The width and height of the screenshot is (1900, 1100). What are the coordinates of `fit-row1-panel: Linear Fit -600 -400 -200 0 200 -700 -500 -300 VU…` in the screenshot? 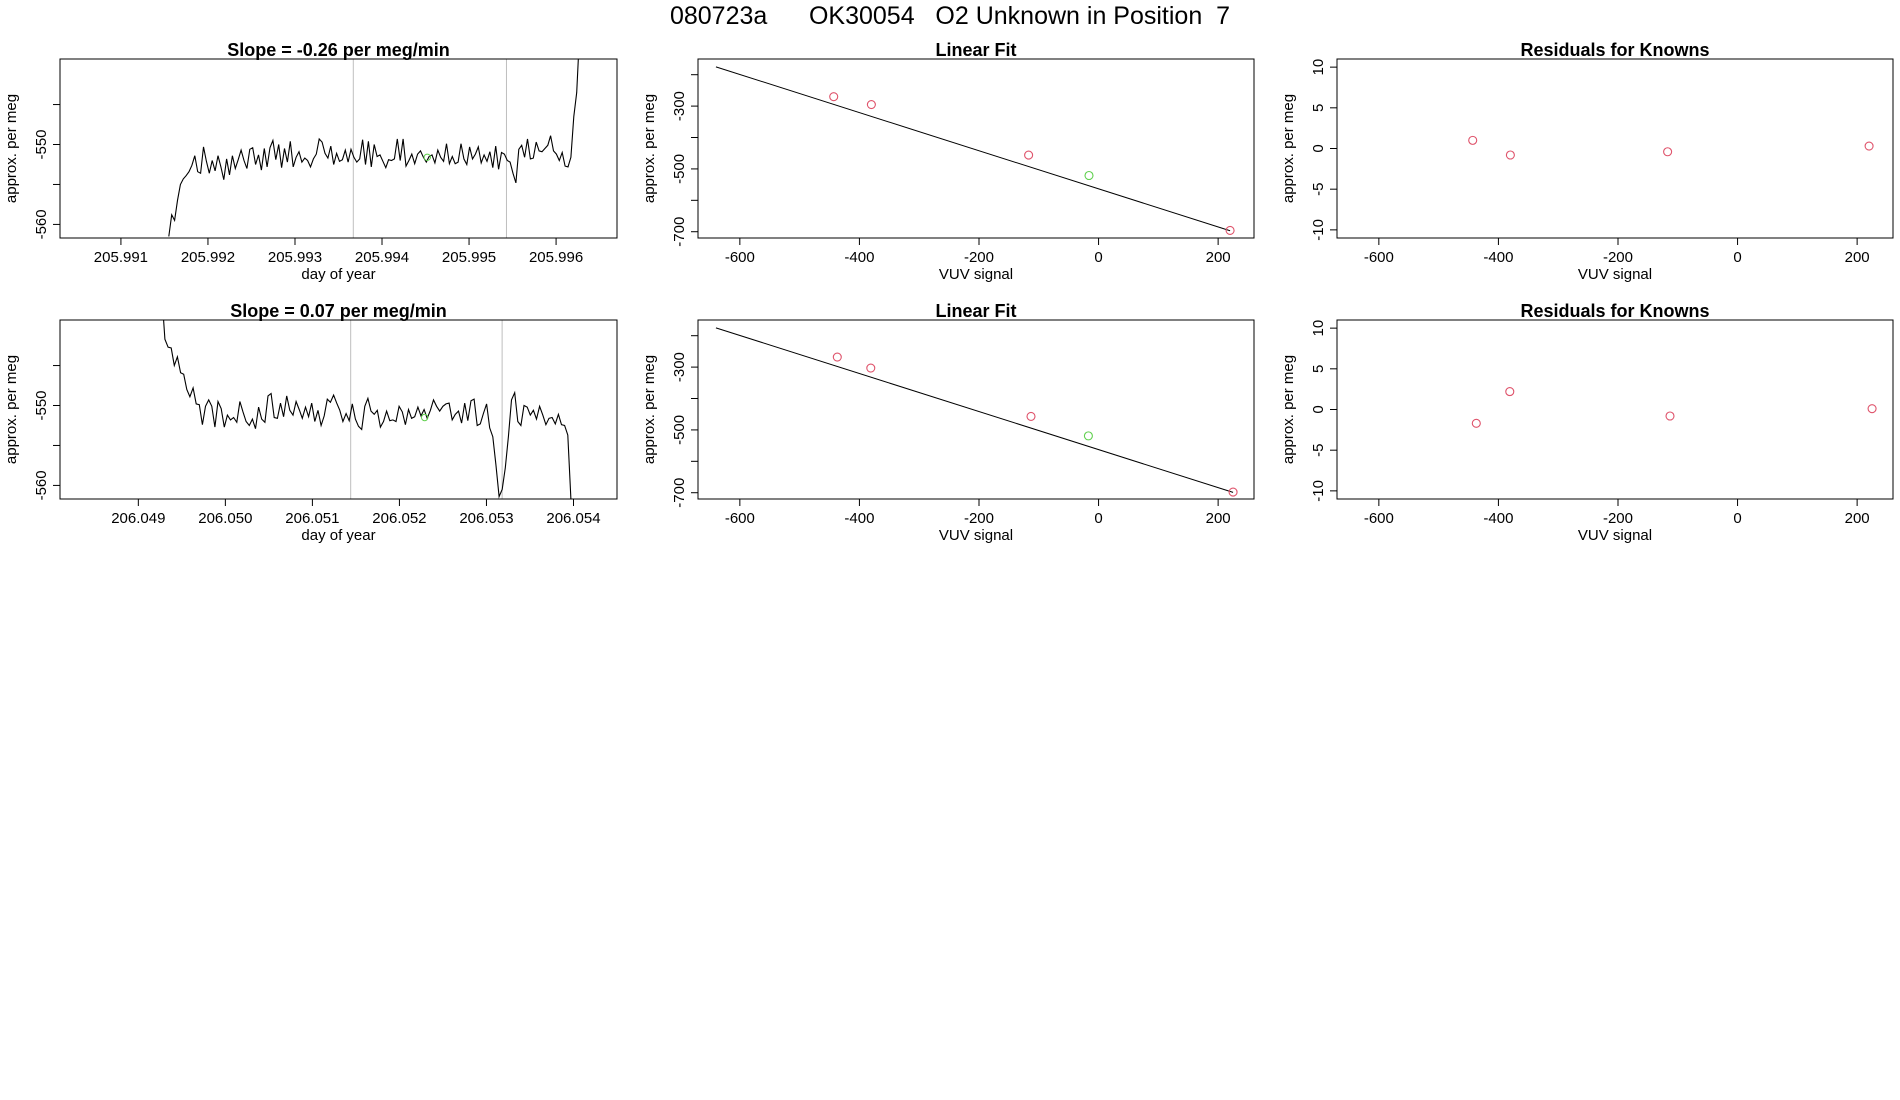 It's located at (948, 161).